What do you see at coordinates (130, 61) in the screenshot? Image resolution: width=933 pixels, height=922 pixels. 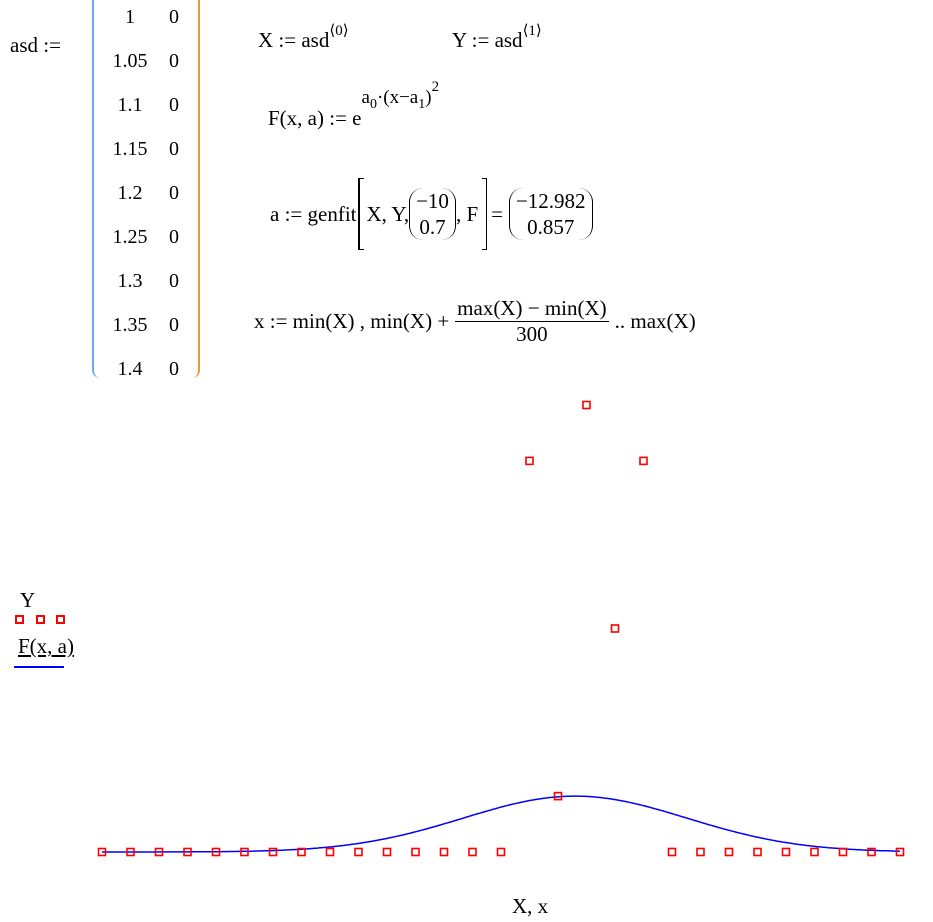 I see `matrix-cell: 1.05` at bounding box center [130, 61].